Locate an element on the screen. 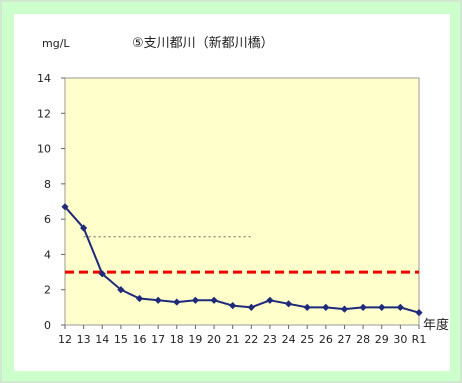 The width and height of the screenshot is (462, 383). x-axis-ticks: 12 13 14 15 16 17 18 19 20 21 22 23 24 25 26 27 28 29 30 R1 is located at coordinates (242, 335).